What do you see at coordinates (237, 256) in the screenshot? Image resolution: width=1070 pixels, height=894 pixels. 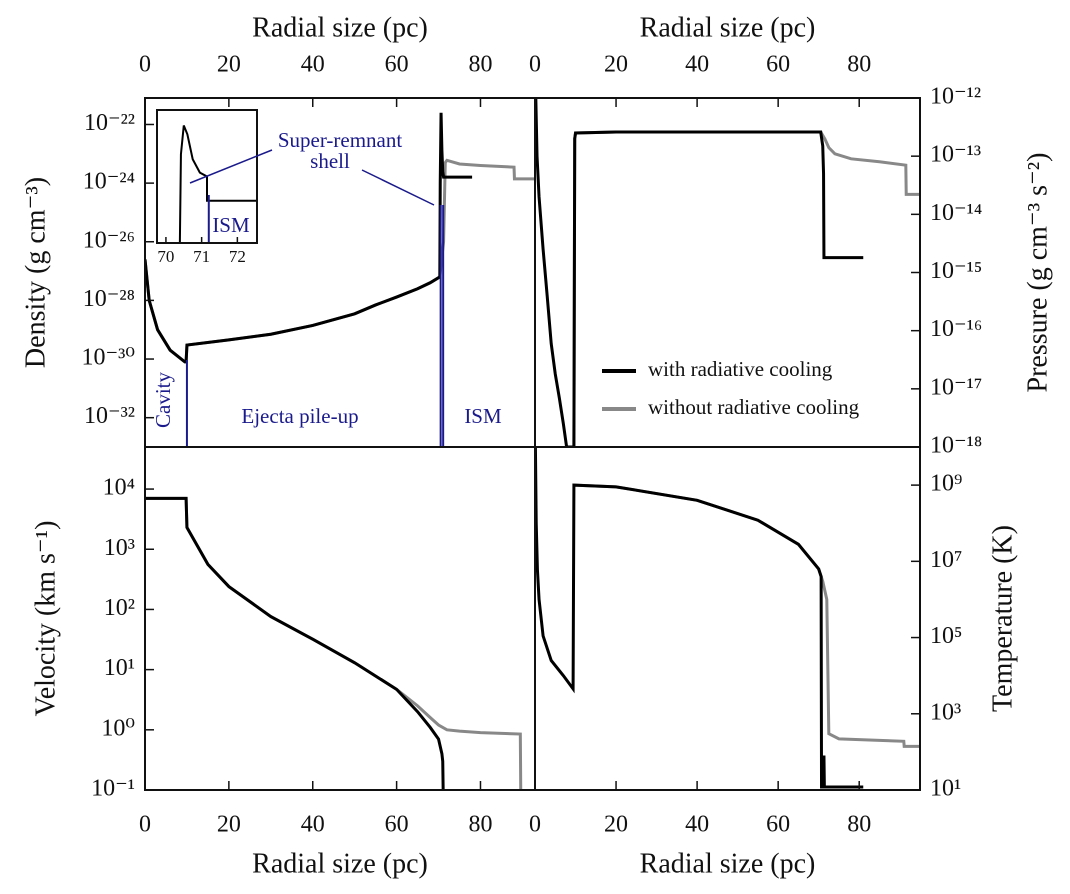 I see `x-tick-label: 72` at bounding box center [237, 256].